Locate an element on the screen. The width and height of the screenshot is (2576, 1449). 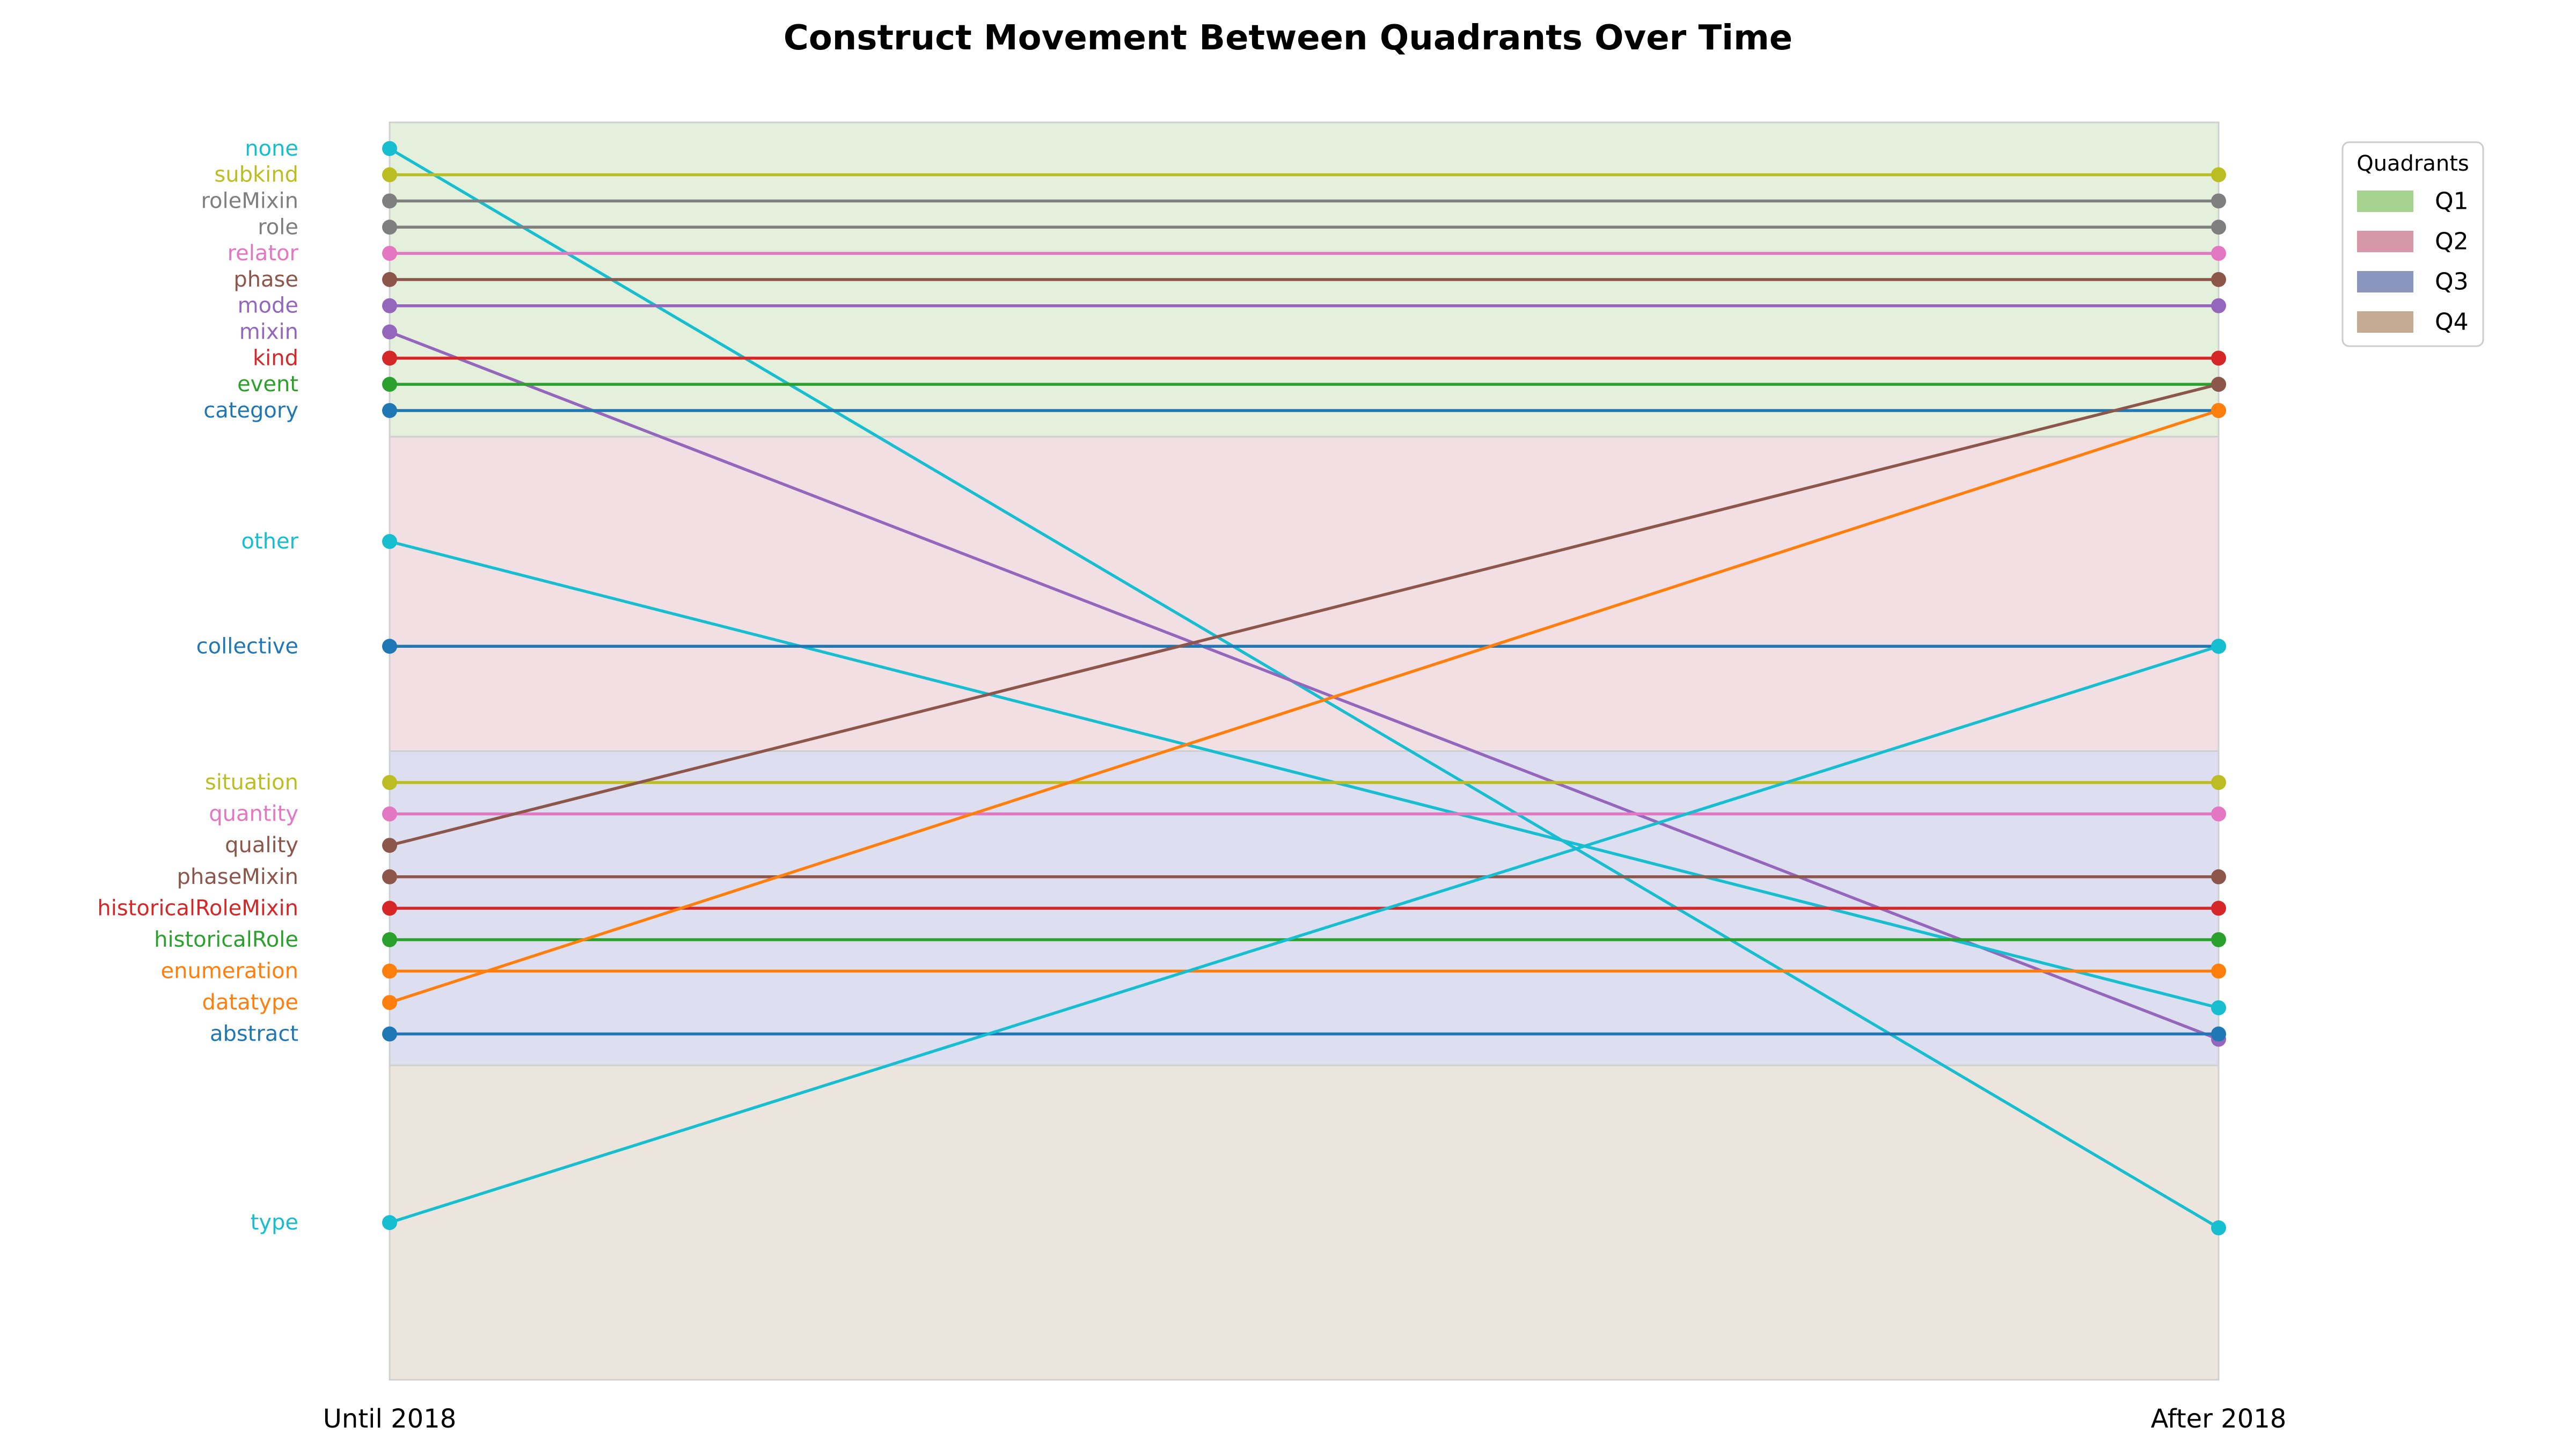
point-after-enumeration is located at coordinates (2218, 971).